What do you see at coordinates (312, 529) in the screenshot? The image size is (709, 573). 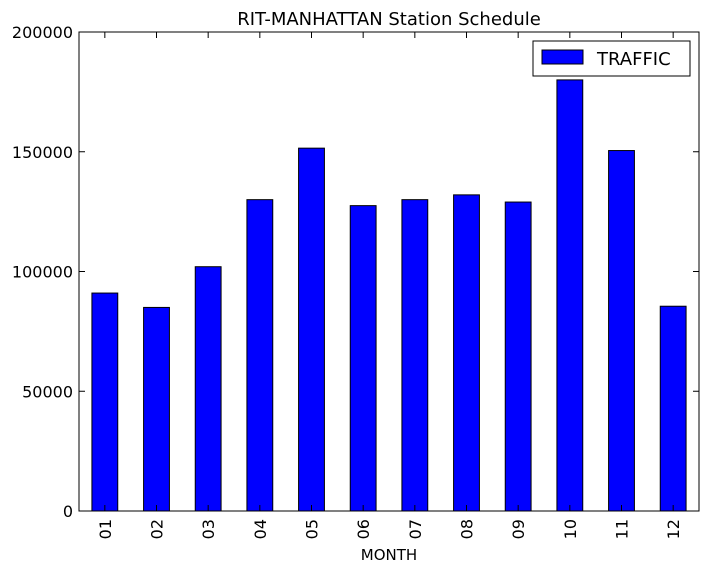 I see `x-tick-label: 05` at bounding box center [312, 529].